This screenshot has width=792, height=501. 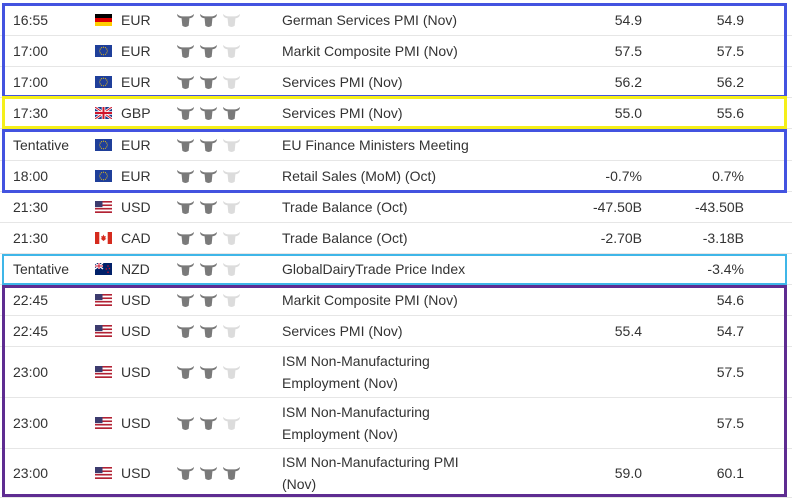 What do you see at coordinates (730, 331) in the screenshot?
I see `forecast-value: 54.7` at bounding box center [730, 331].